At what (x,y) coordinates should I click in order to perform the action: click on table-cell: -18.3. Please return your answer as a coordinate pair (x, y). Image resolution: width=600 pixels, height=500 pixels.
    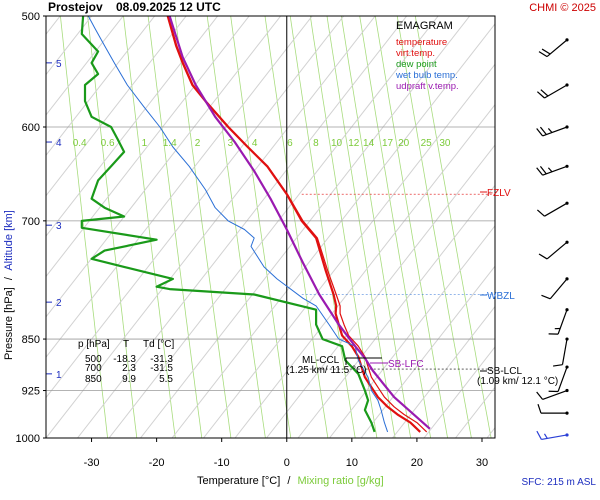
    Looking at the image, I should click on (124, 359).